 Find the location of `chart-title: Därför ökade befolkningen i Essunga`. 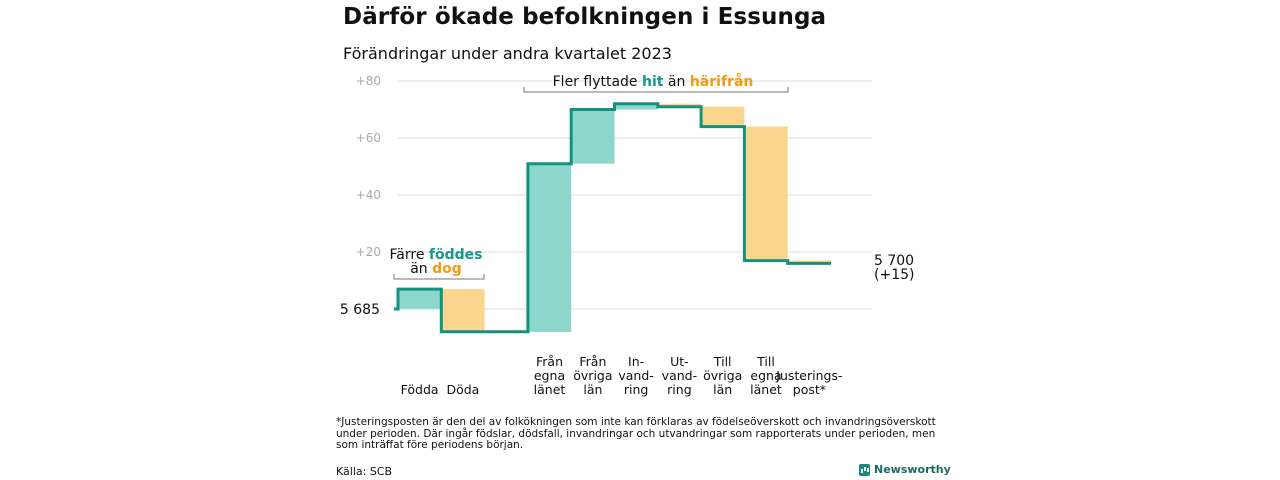

chart-title: Därför ökade befolkningen i Essunga is located at coordinates (585, 17).